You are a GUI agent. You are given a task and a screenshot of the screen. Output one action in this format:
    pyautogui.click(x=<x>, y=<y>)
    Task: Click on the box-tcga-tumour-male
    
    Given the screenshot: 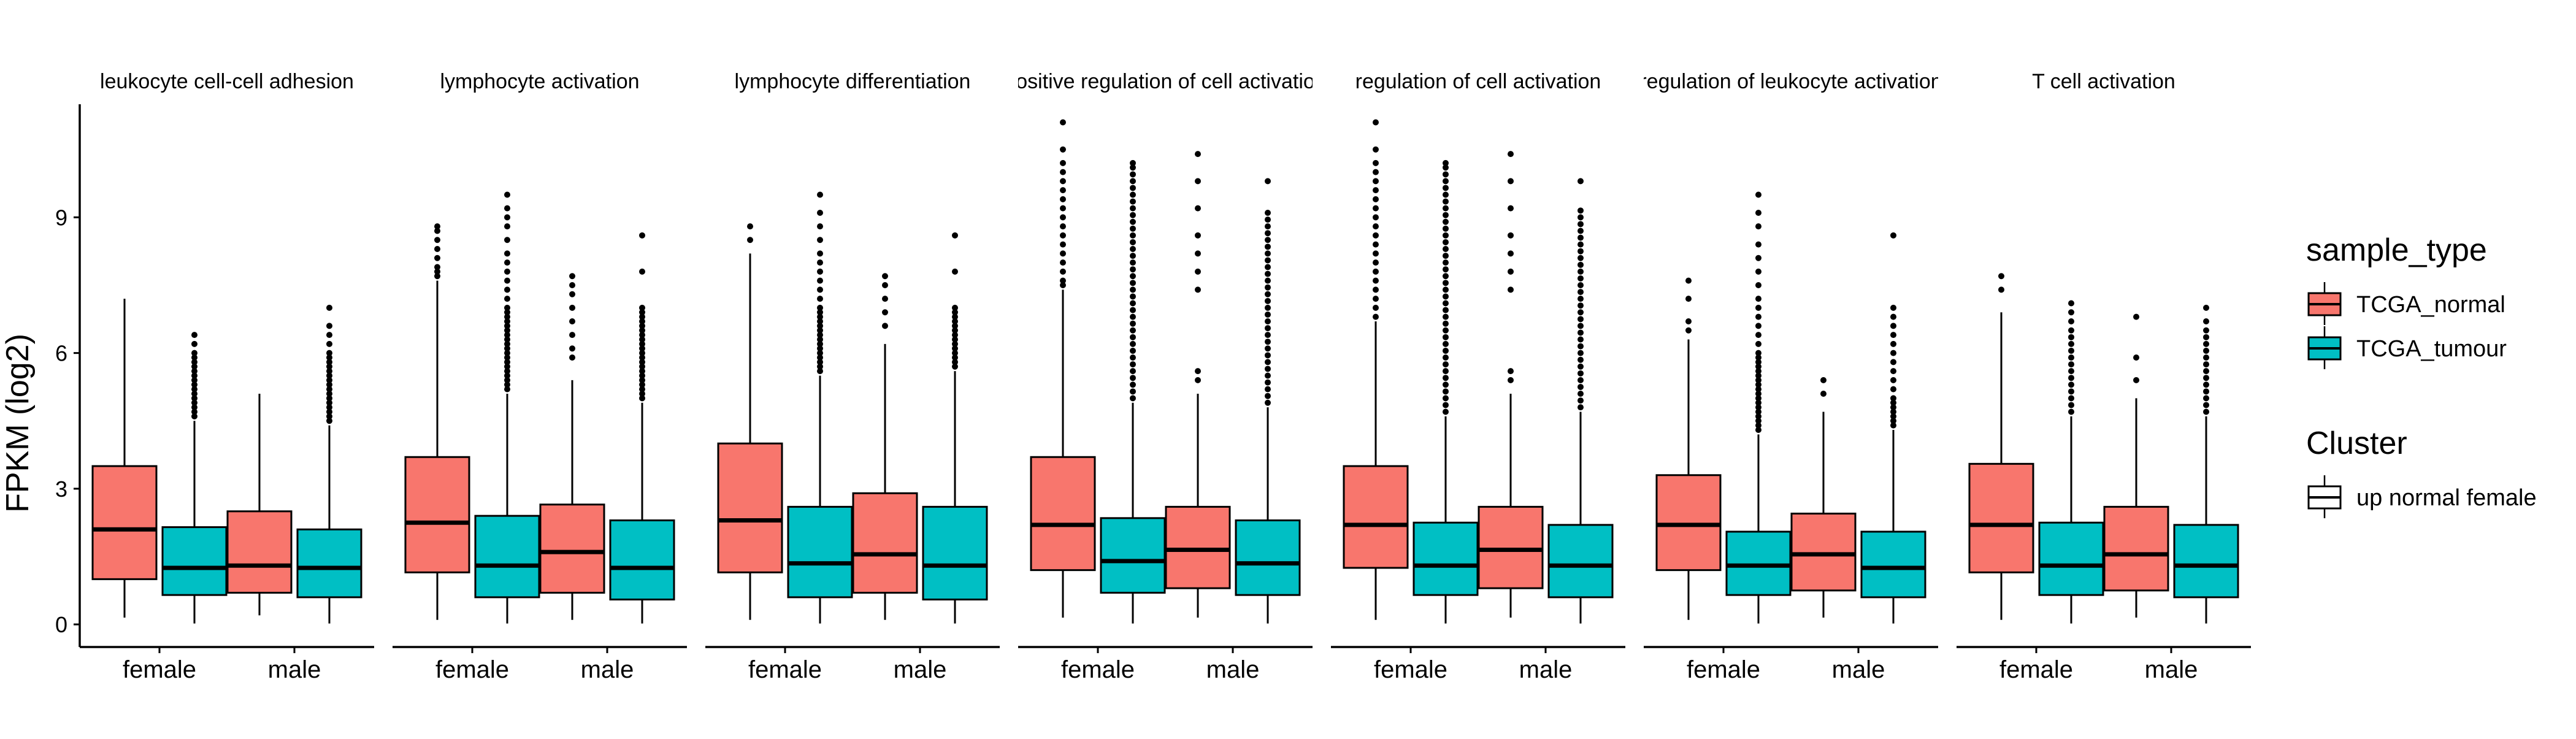 What is the action you would take?
    pyautogui.click(x=955, y=428)
    